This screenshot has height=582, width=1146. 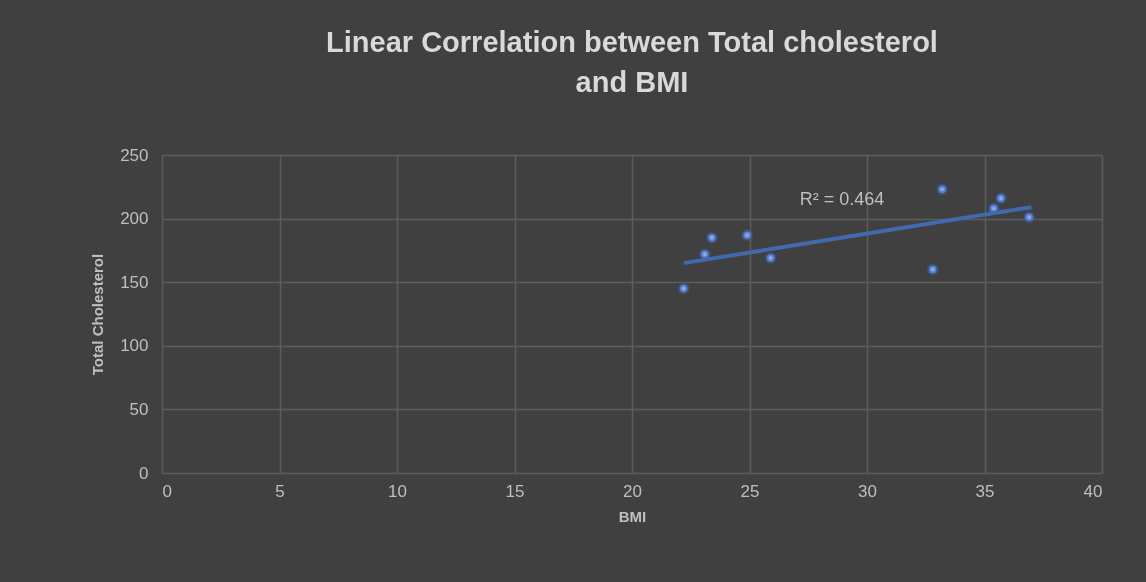 What do you see at coordinates (632, 516) in the screenshot?
I see `x-axis-title: BMI` at bounding box center [632, 516].